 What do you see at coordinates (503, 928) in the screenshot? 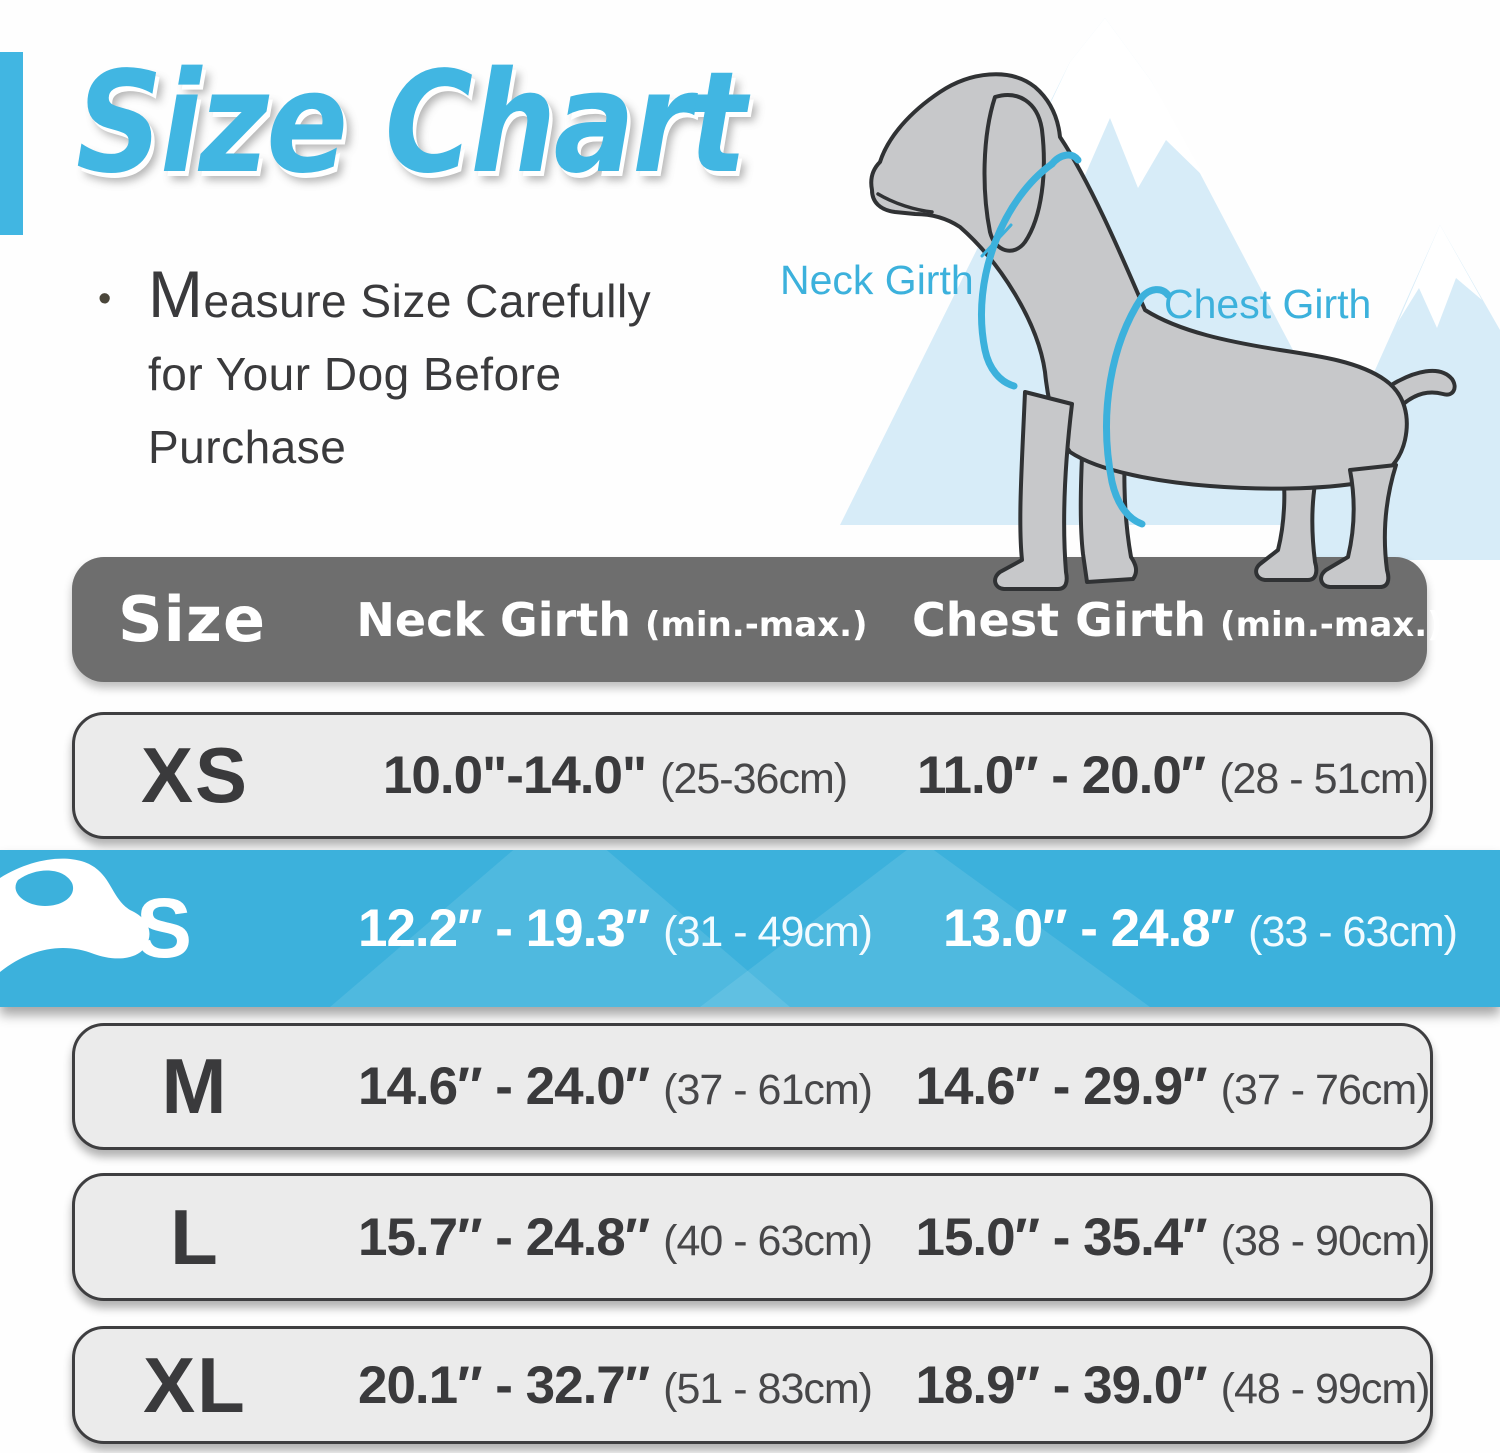
I see `neck-inches-s: 12.2″ - 19.3″` at bounding box center [503, 928].